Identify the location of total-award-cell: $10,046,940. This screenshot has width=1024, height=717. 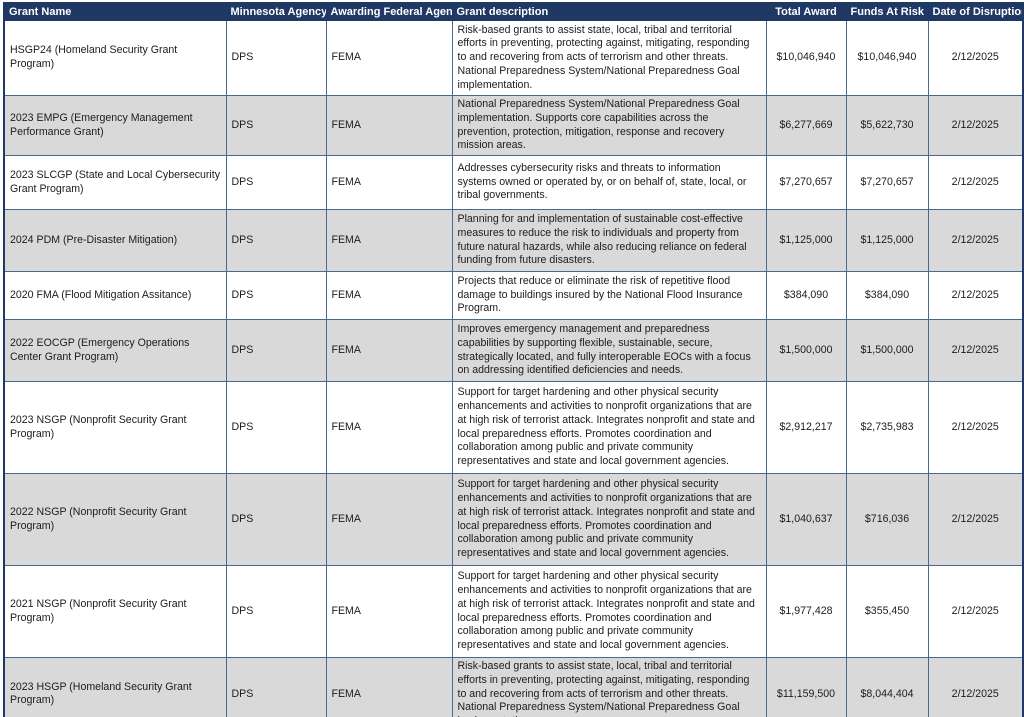
(806, 58).